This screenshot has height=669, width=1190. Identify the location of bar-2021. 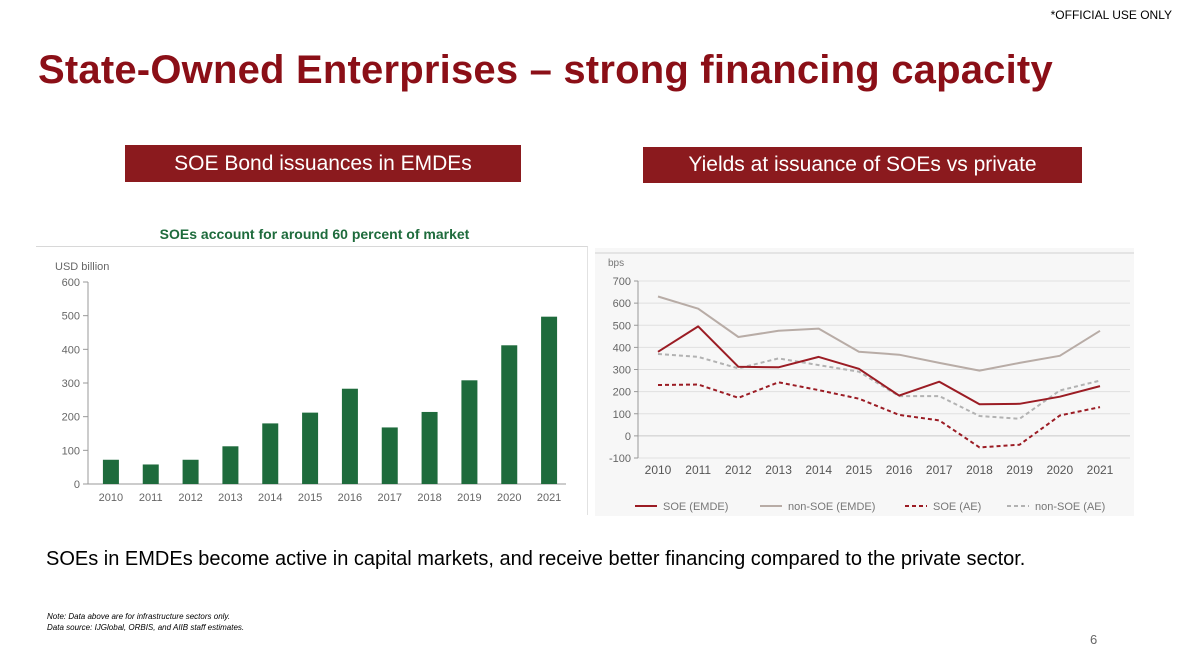
(549, 400).